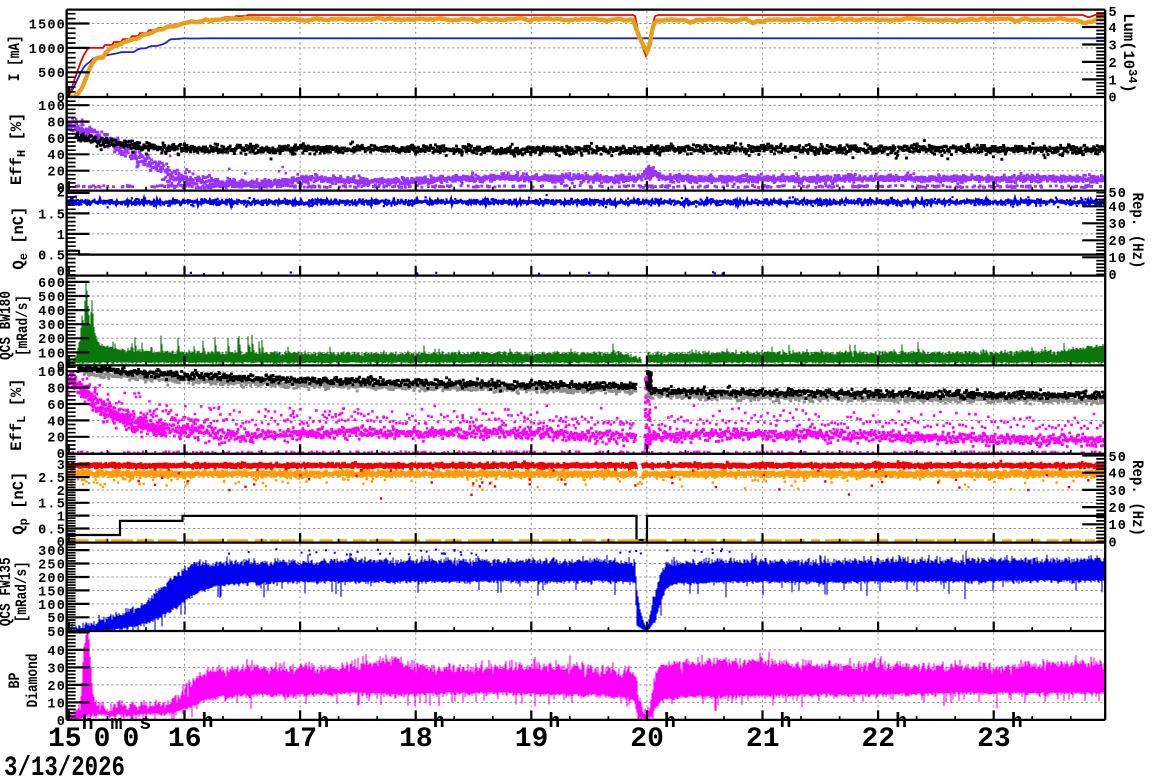  I want to click on svg-text: 600, so click(52, 284).